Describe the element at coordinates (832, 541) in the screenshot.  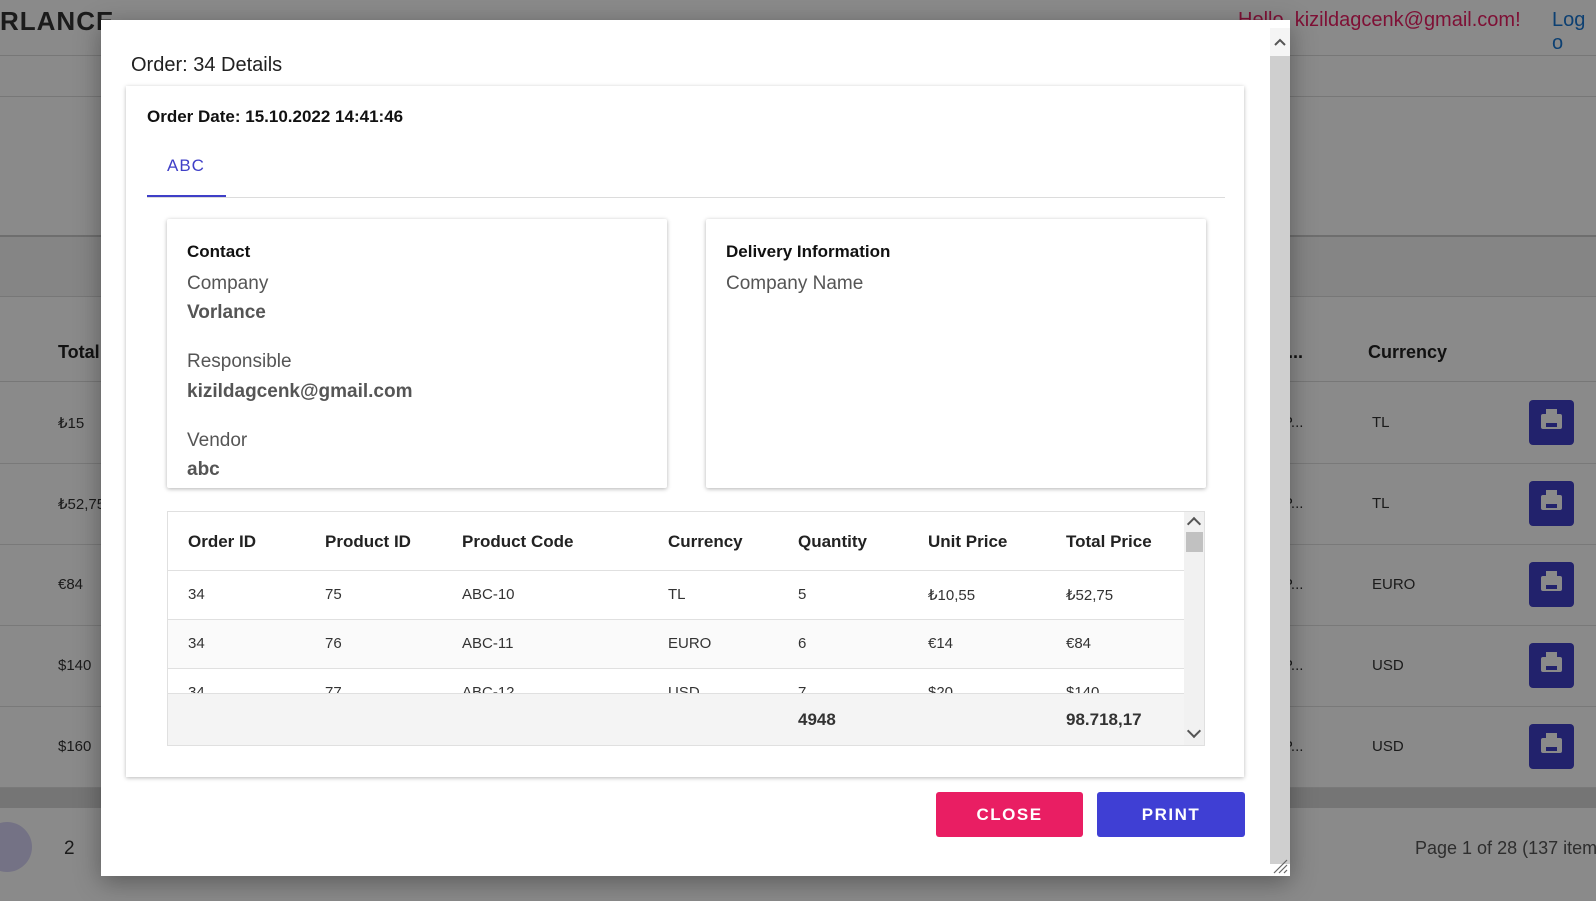
I see `column-header-quantity: Quantity` at that location.